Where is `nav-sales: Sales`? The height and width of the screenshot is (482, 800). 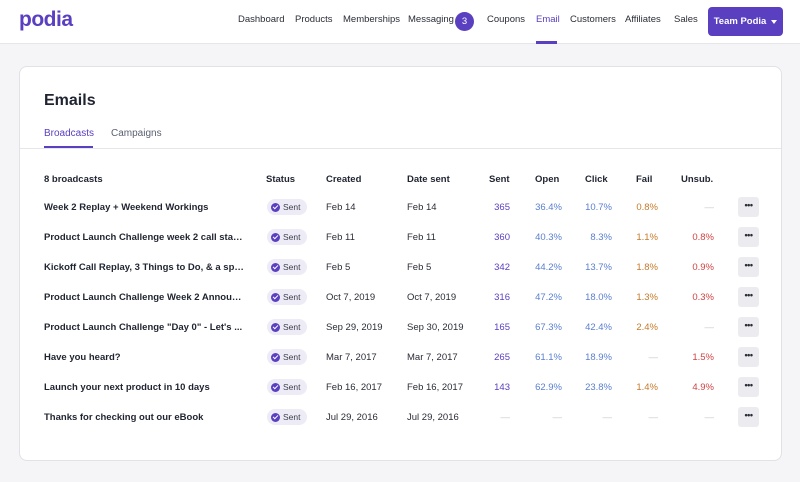
nav-sales: Sales is located at coordinates (686, 19).